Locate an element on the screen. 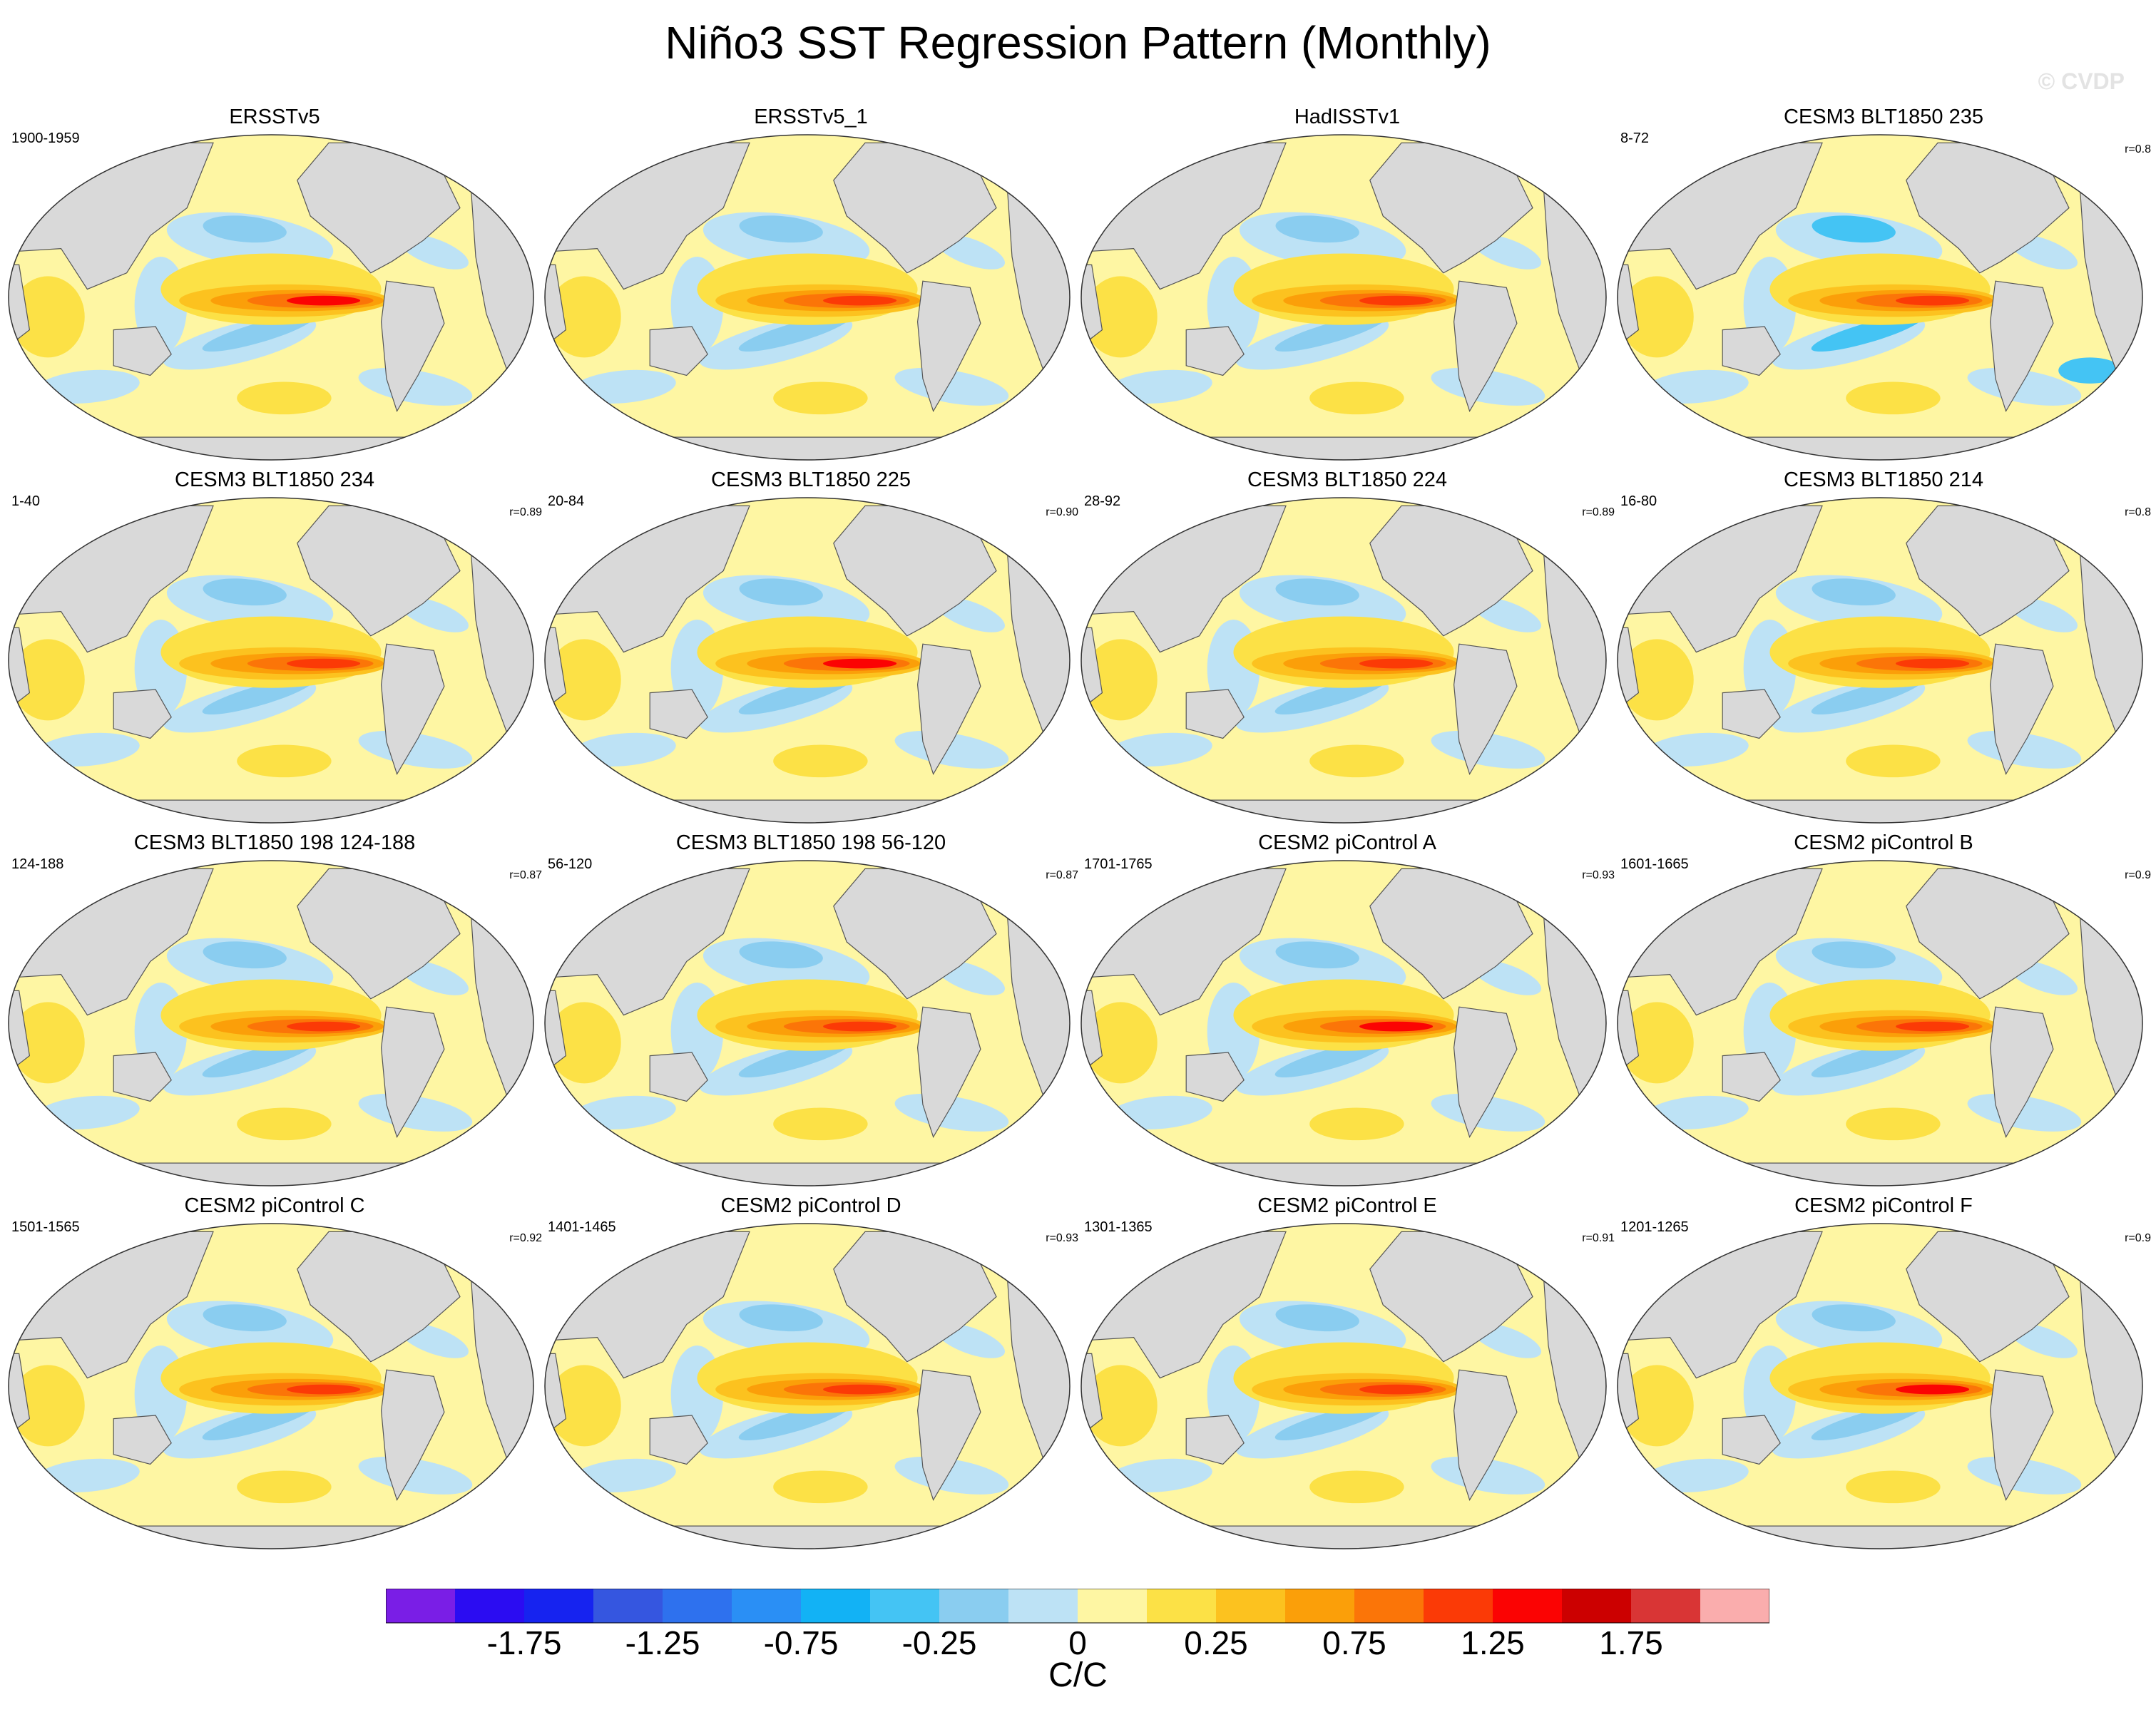 The width and height of the screenshot is (2156, 1717). map-panel: CESM3 BLT1850 198 56-120 56-120 r=0.87 is located at coordinates (810, 1008).